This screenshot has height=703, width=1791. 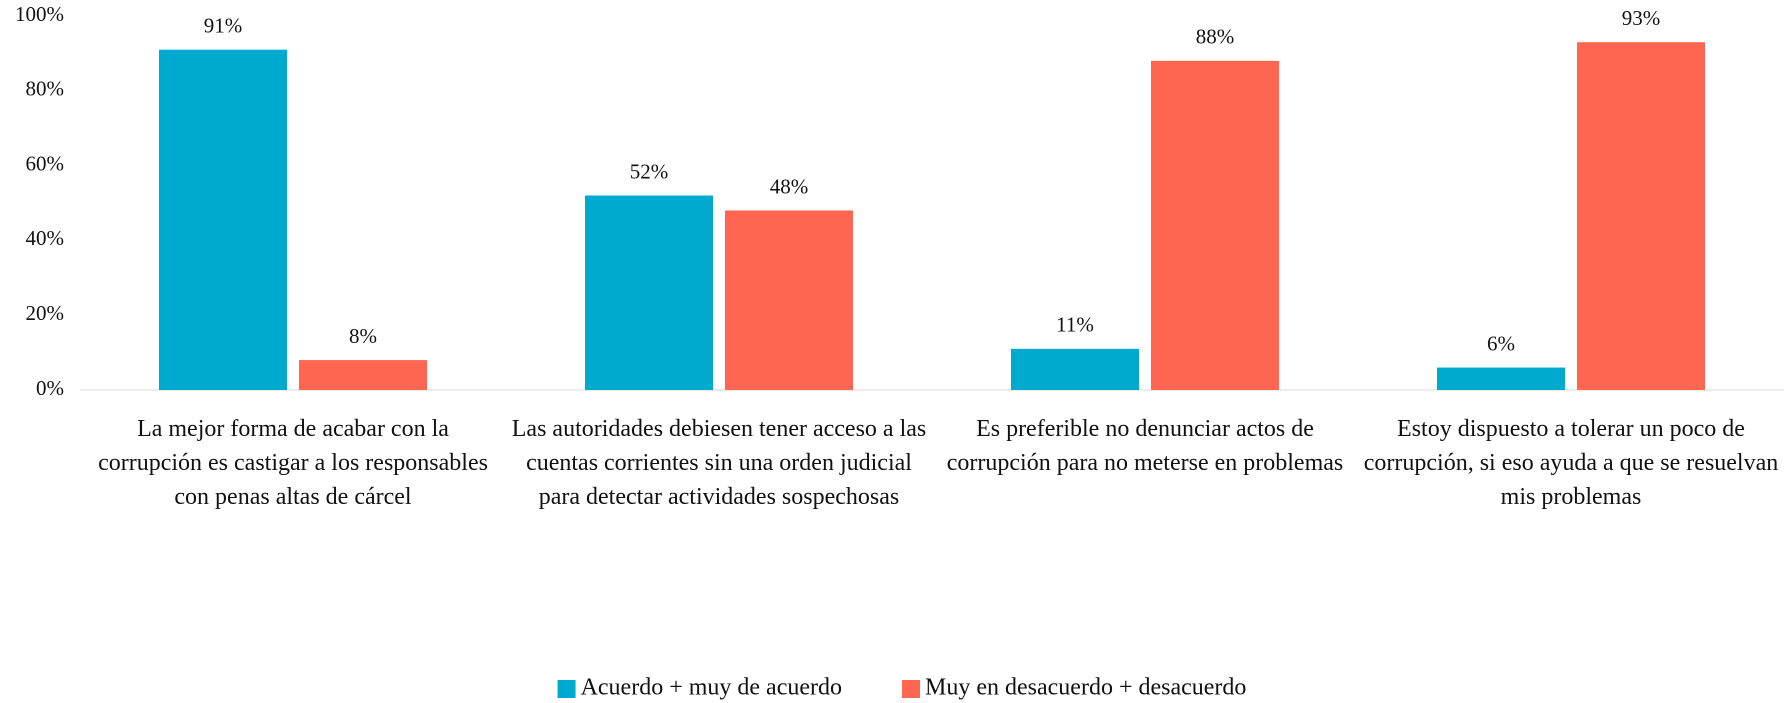 What do you see at coordinates (711, 688) in the screenshot?
I see `legend-label: Acuerdo + muy de acuerdo` at bounding box center [711, 688].